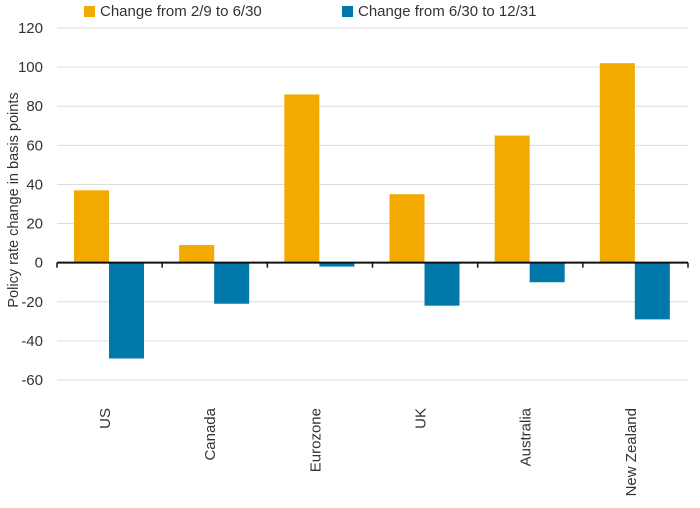  I want to click on legend-label-series-1: Change from 2/9 to 6/30, so click(181, 11).